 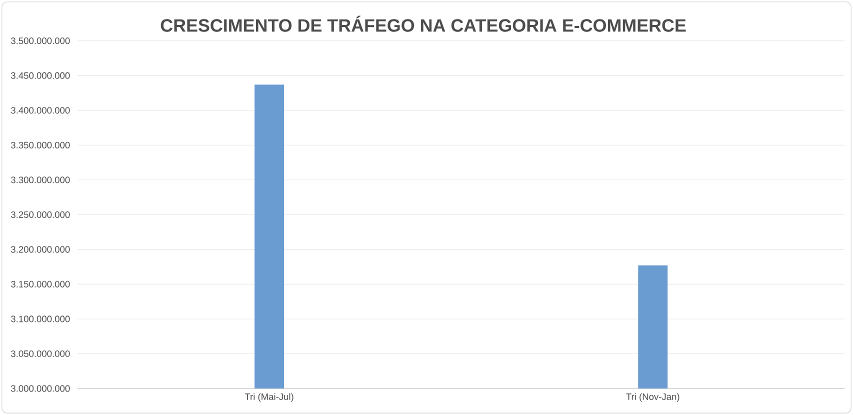 What do you see at coordinates (40, 145) in the screenshot?
I see `y-tick-label: 3.350.000.000` at bounding box center [40, 145].